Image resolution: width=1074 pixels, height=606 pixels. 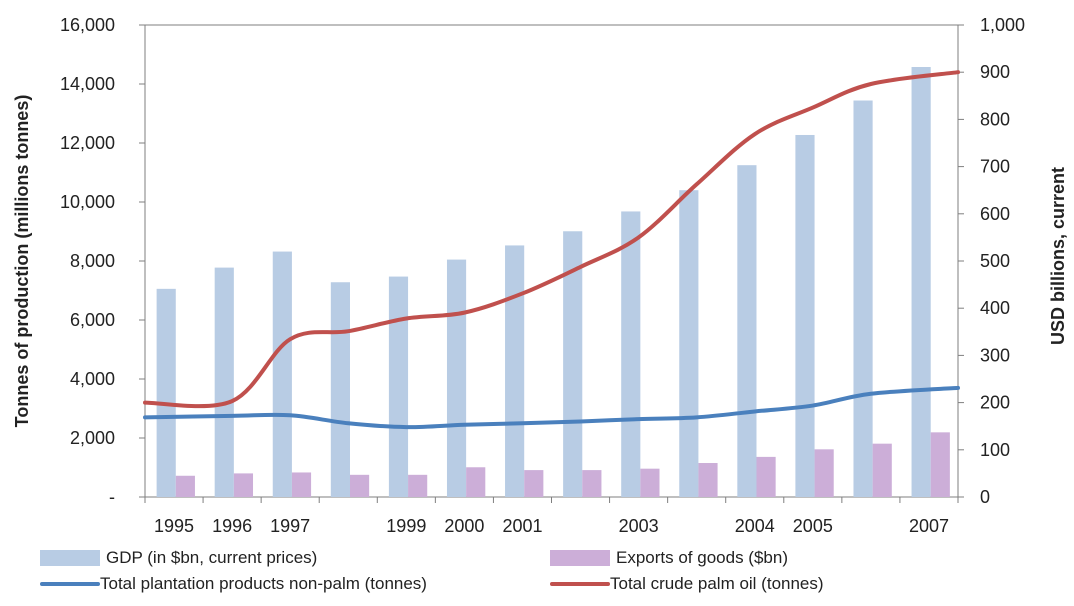 What do you see at coordinates (551, 407) in the screenshot?
I see `line-plantation-non-palm` at bounding box center [551, 407].